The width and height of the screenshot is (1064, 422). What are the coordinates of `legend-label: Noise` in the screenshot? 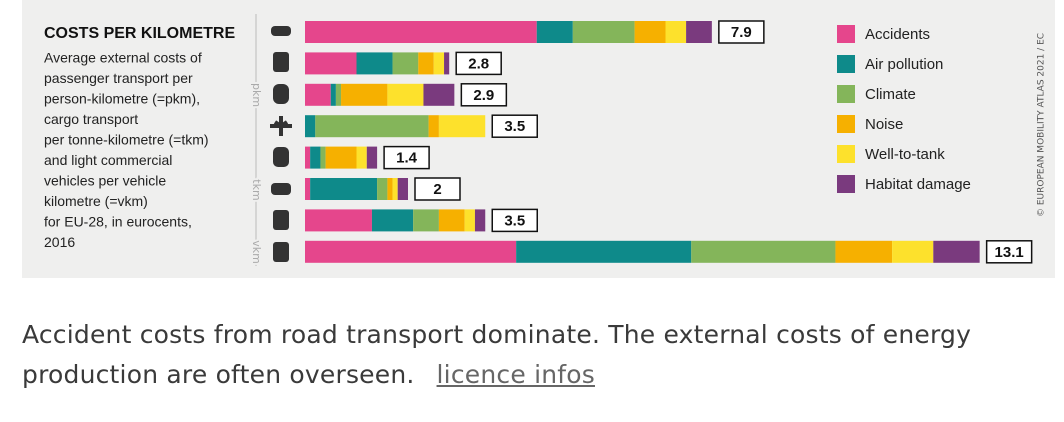 It's located at (884, 124).